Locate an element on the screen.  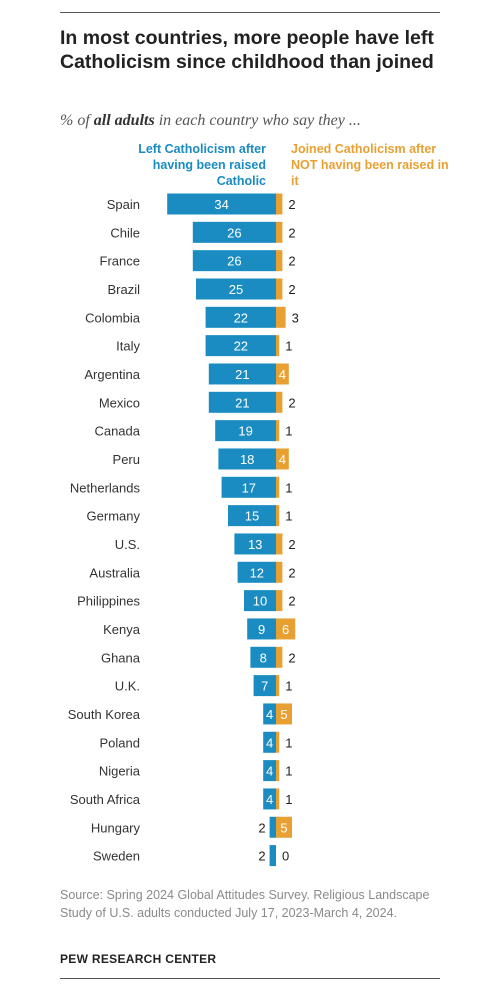
value-left-argentina: 21 is located at coordinates (242, 374).